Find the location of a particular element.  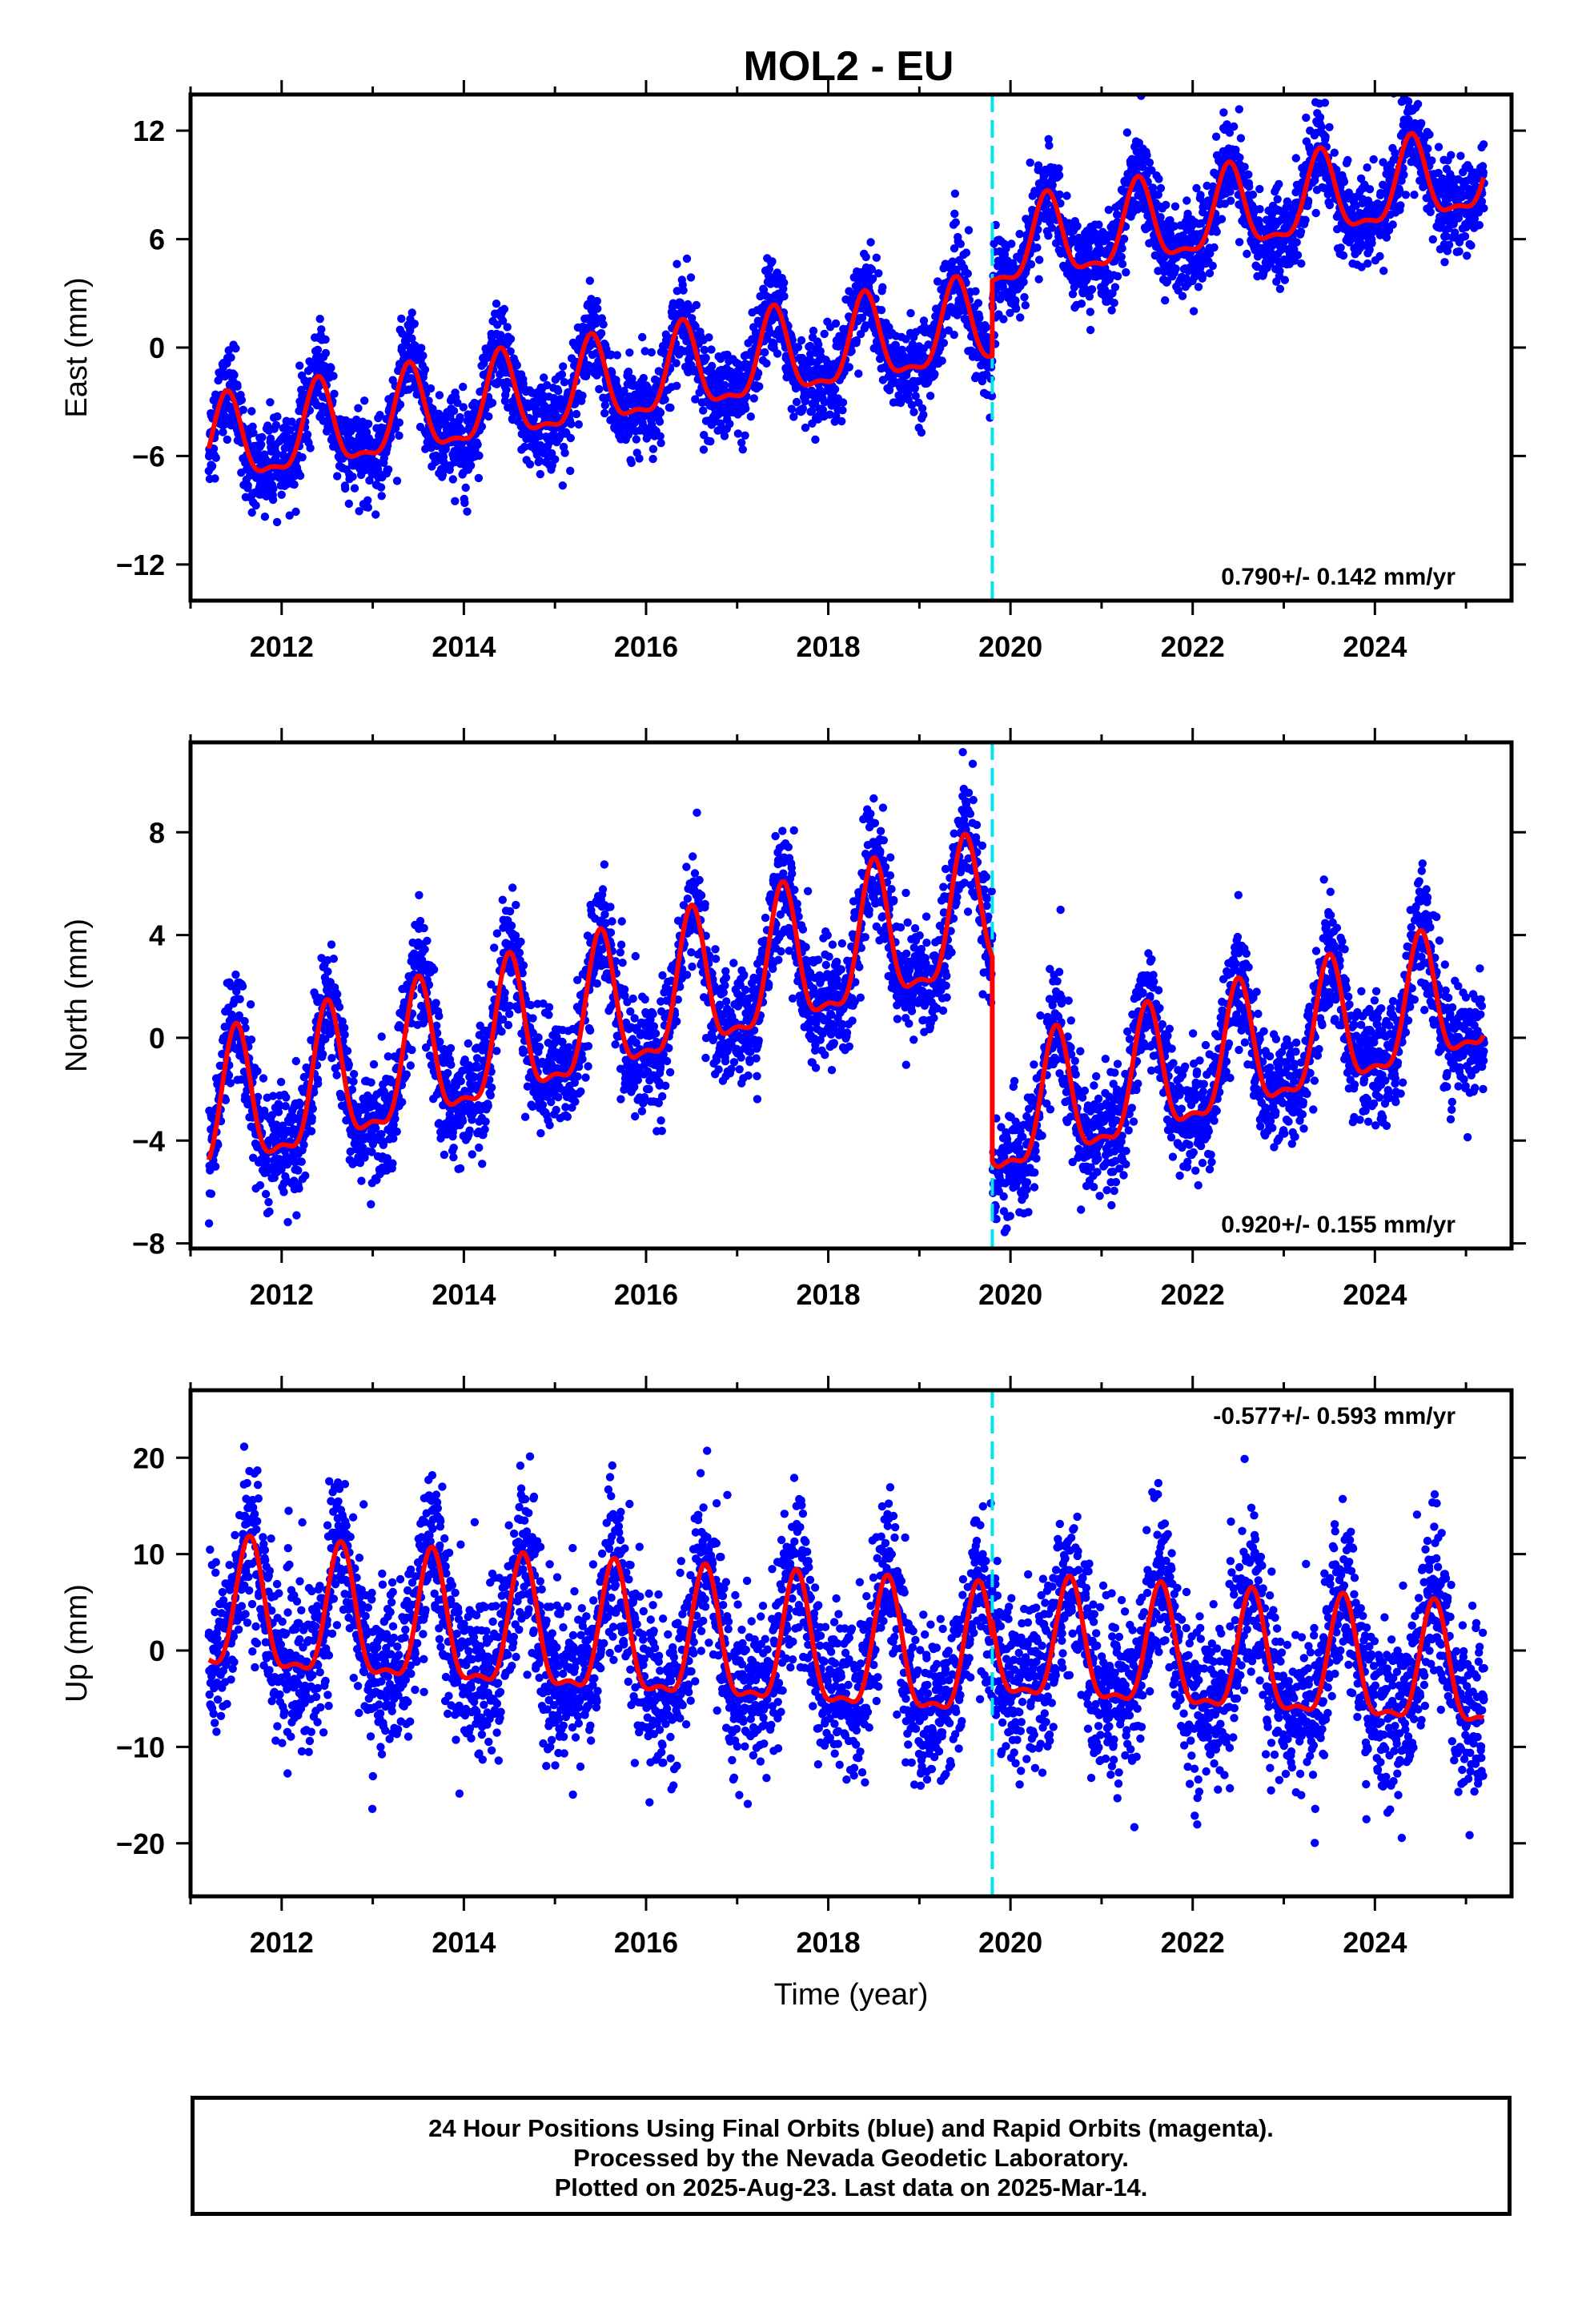

rate-label: 0.790+/- 0.142 mm/yr is located at coordinates (1338, 577).